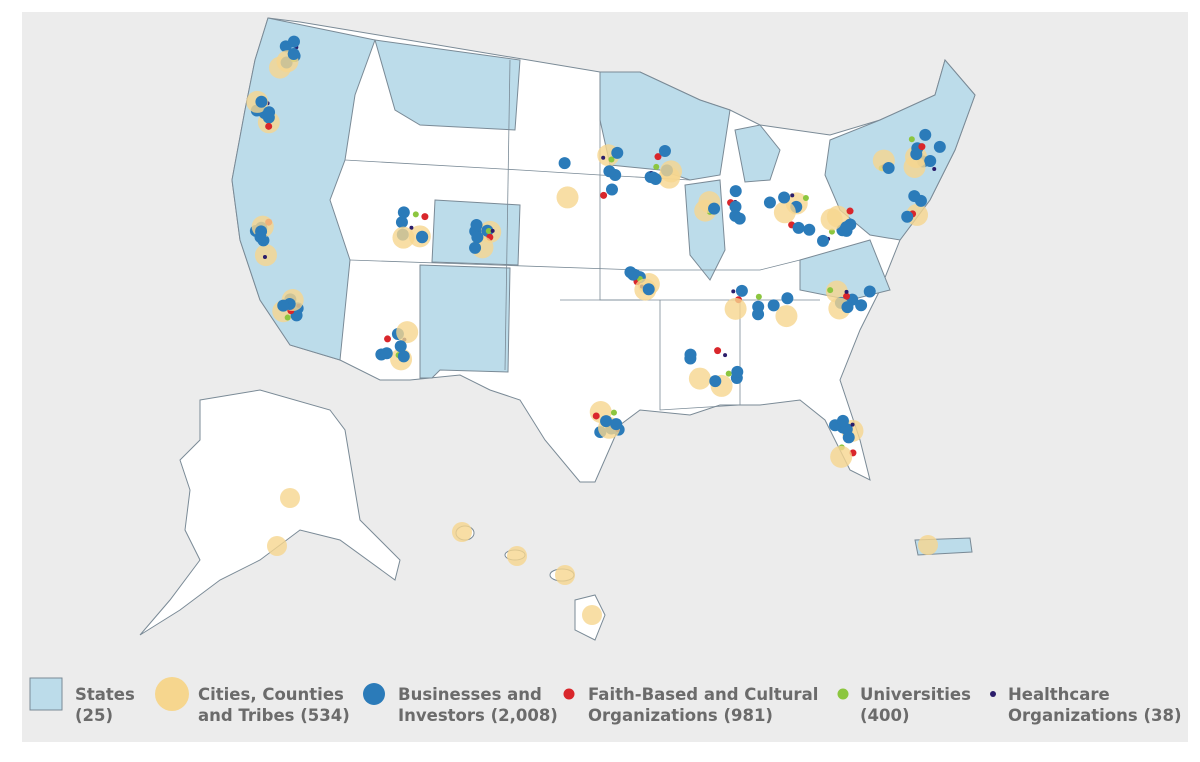  What do you see at coordinates (447, 85) in the screenshot?
I see `montana` at bounding box center [447, 85].